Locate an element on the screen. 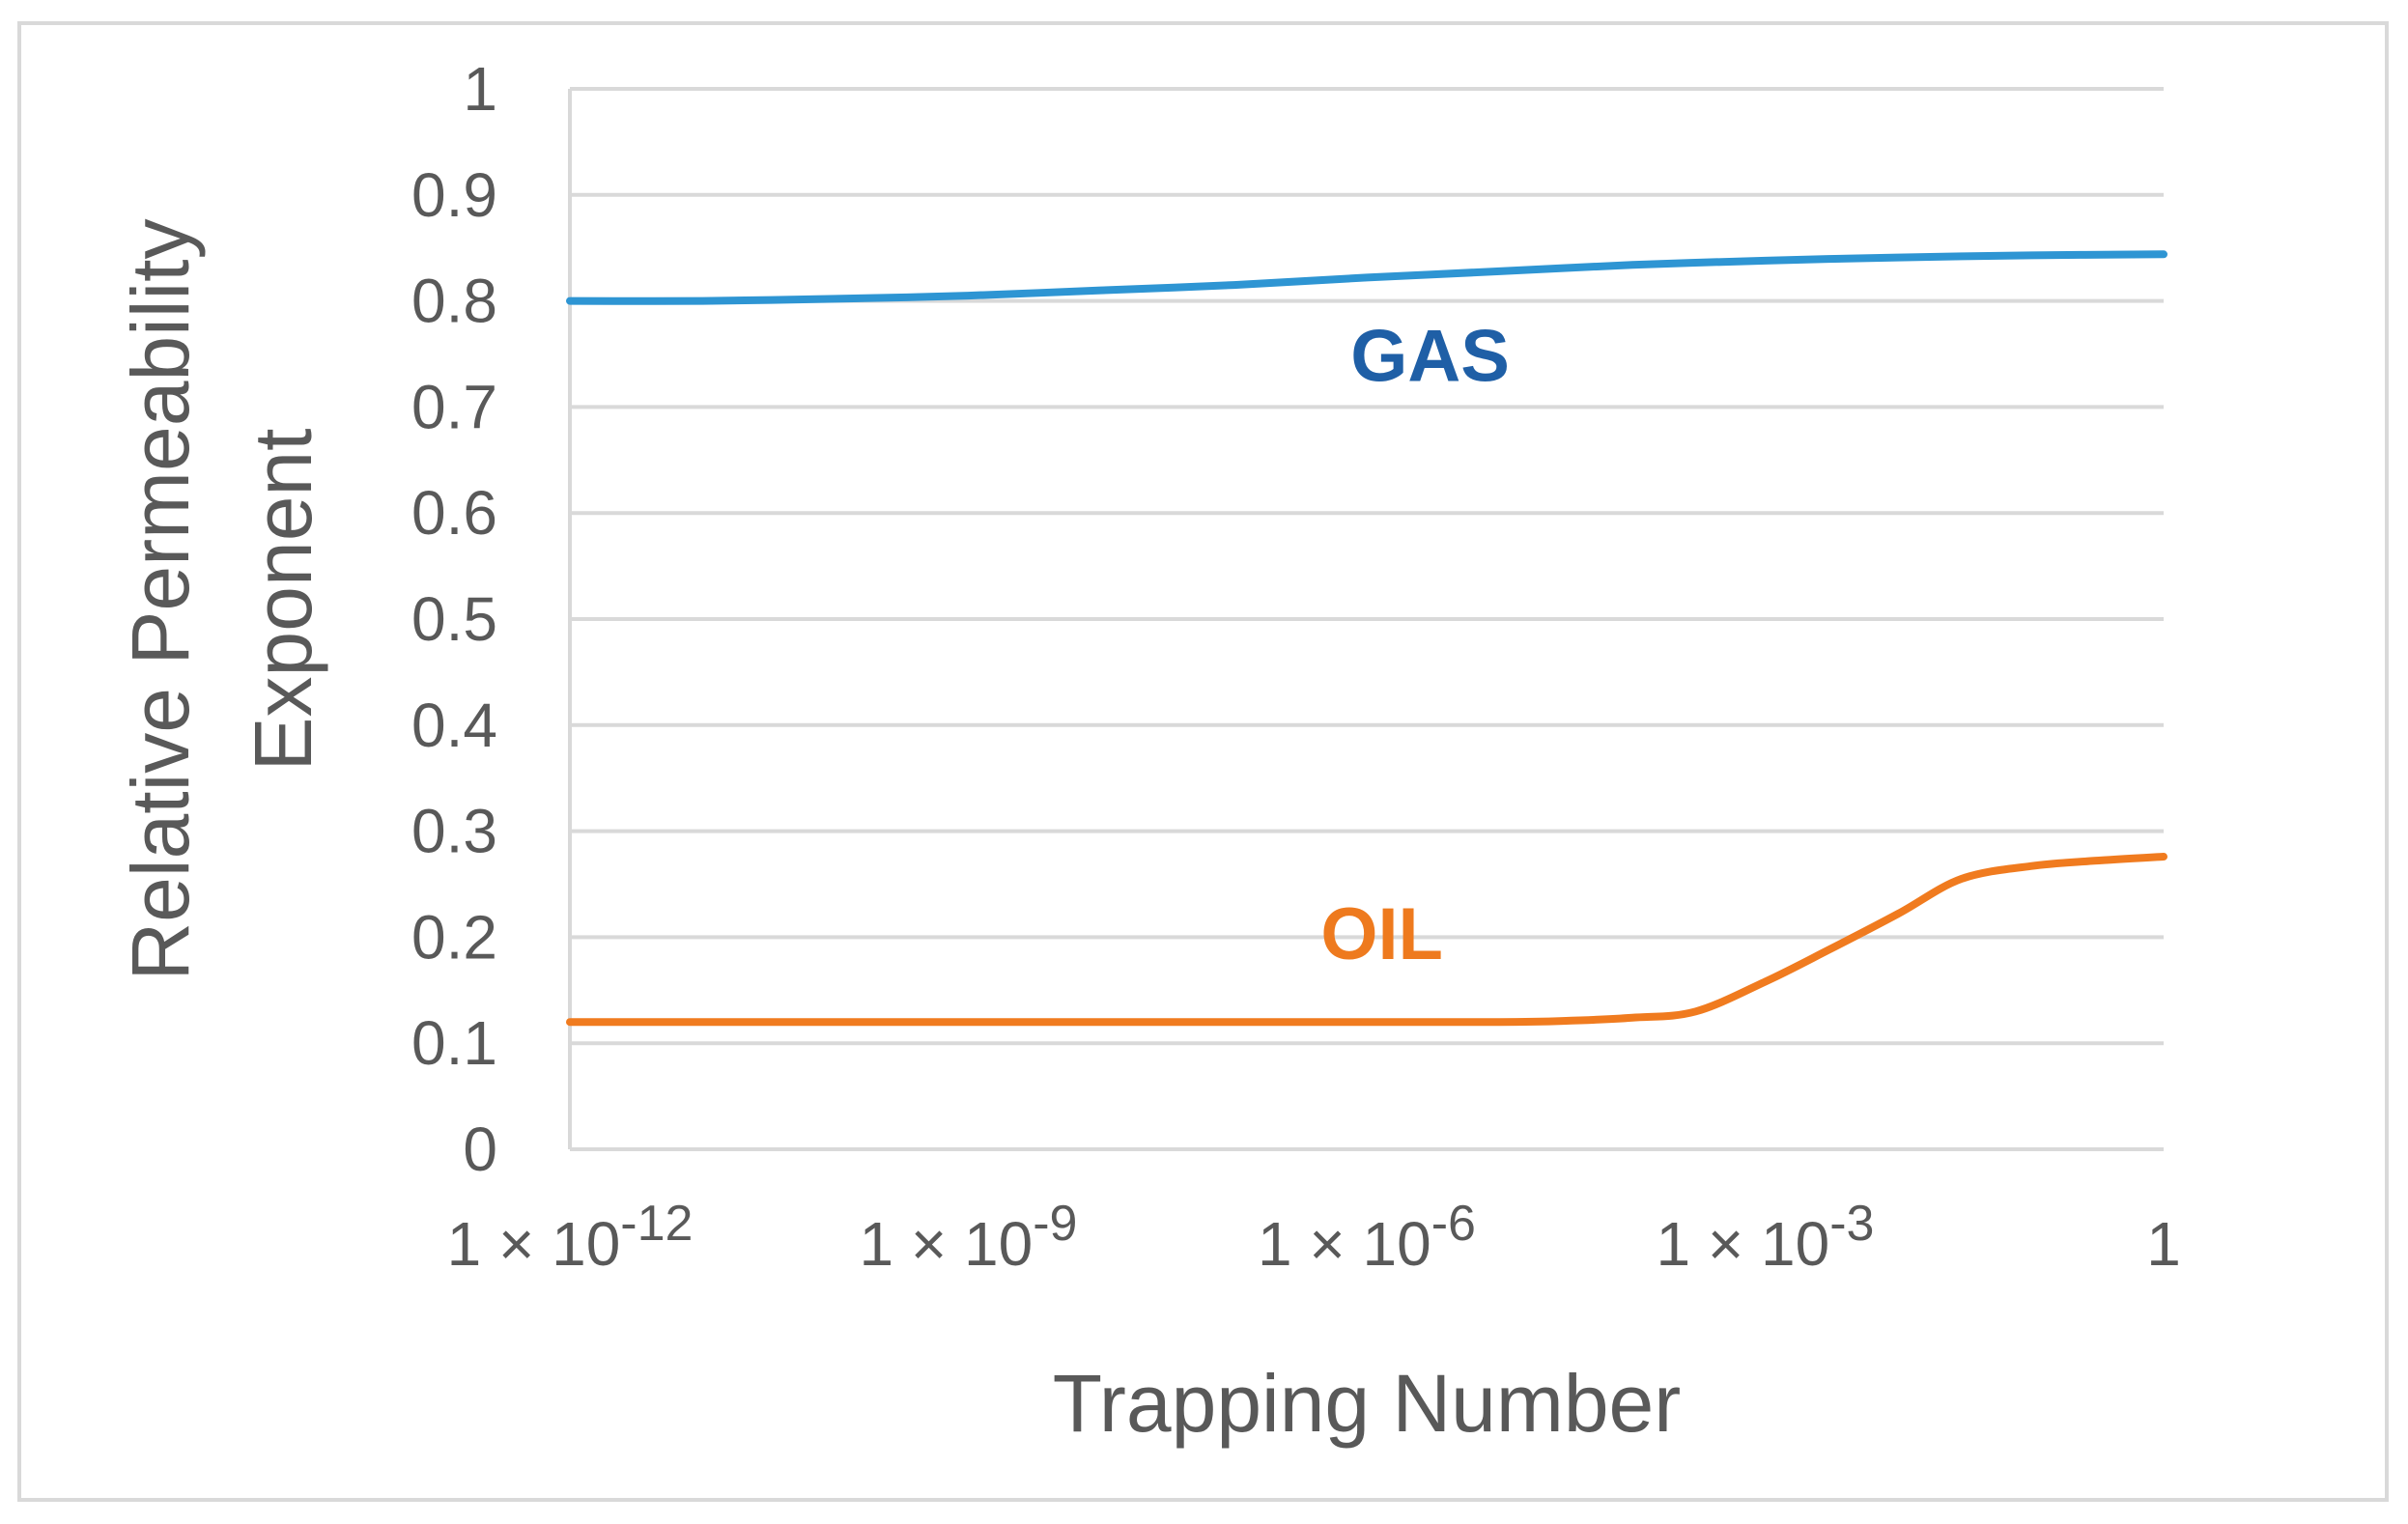  y-tick-labels: 0 0.1 0.2 0.3 0.4 0.5 0.6 0.7 0.8 0.9 1 is located at coordinates (454, 619).